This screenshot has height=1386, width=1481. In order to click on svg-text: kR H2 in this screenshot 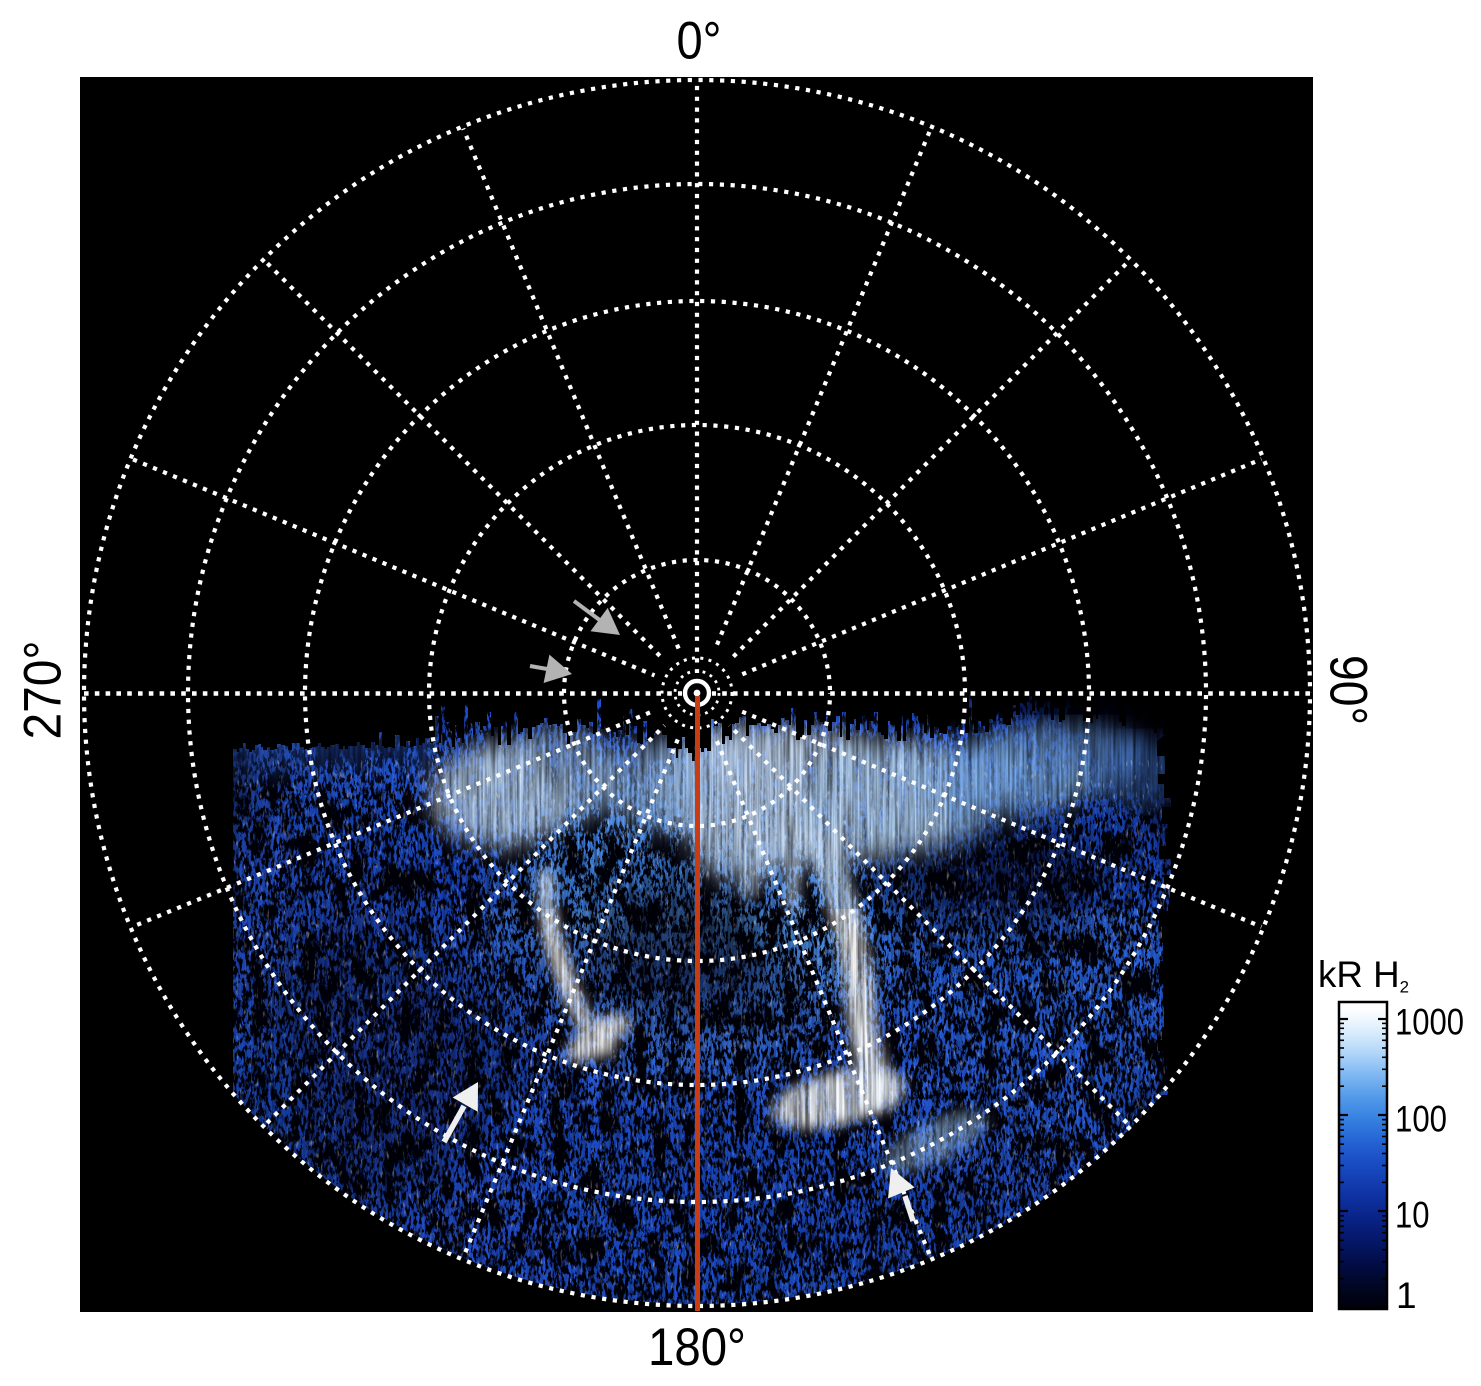, I will do `click(1363, 975)`.